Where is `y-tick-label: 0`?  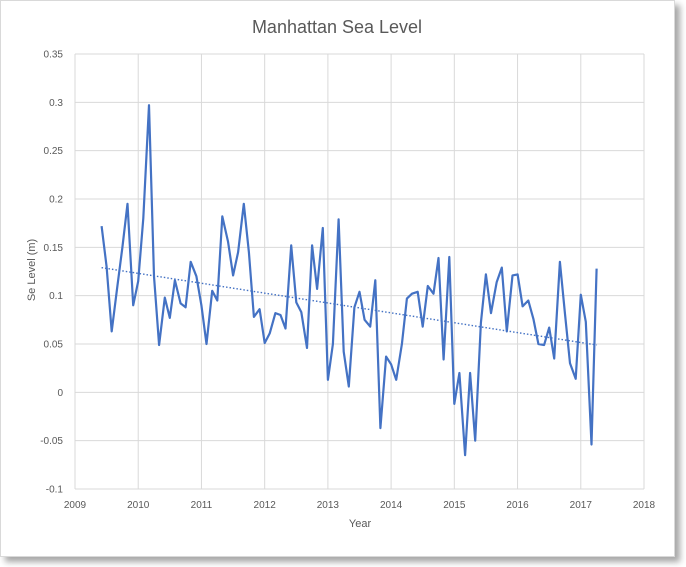
y-tick-label: 0 is located at coordinates (60, 393).